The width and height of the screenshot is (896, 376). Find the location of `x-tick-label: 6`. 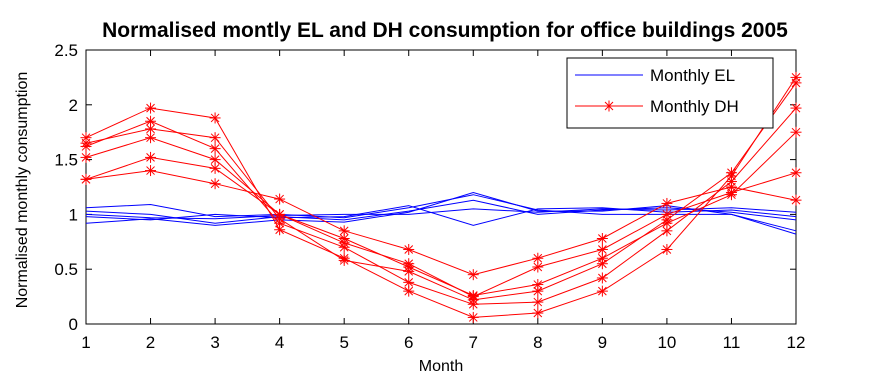

x-tick-label: 6 is located at coordinates (408, 342).